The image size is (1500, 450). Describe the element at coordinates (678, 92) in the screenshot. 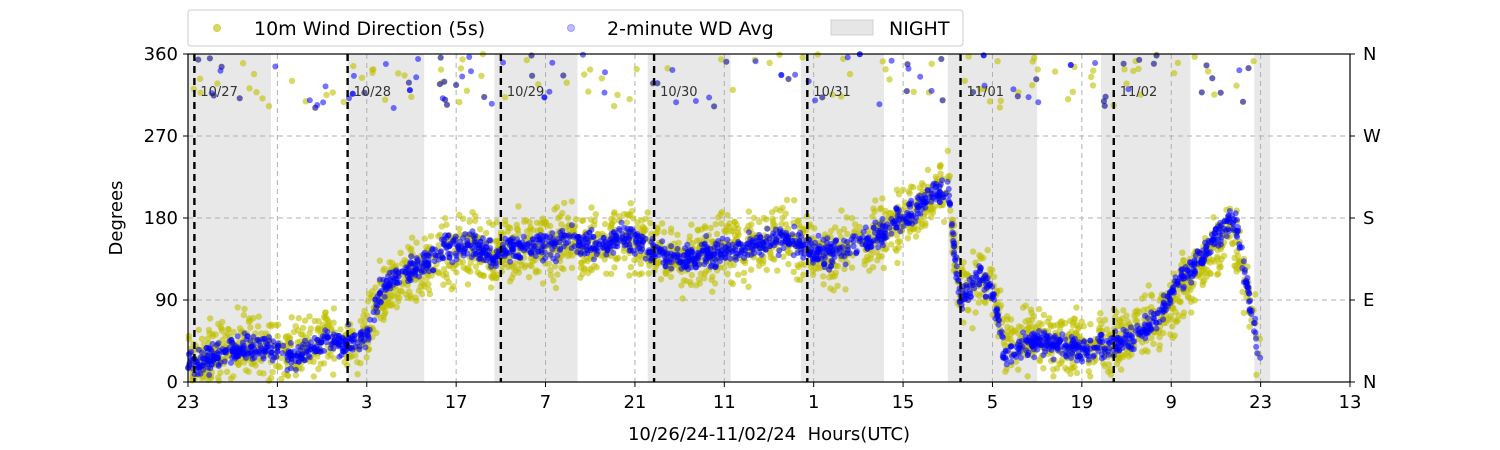

I see `day-marker-label-3: 10/30` at that location.